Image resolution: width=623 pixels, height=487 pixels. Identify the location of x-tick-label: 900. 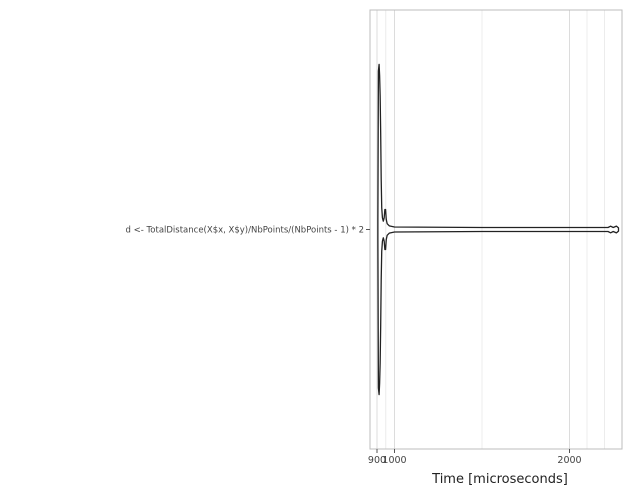
(377, 460).